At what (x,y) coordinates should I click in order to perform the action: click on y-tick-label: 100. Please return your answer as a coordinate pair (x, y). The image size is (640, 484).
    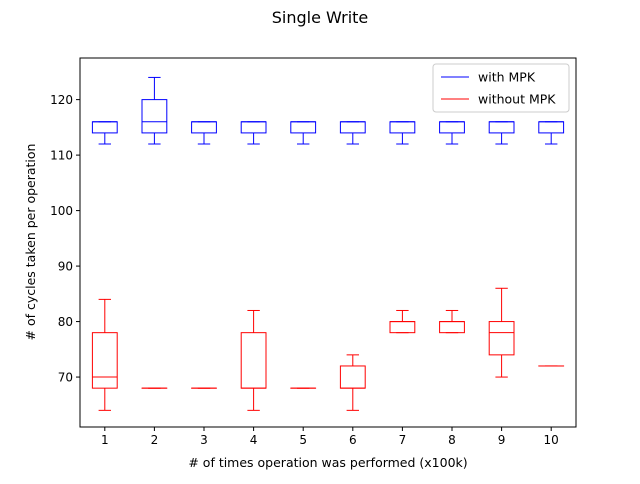
    Looking at the image, I should click on (61, 211).